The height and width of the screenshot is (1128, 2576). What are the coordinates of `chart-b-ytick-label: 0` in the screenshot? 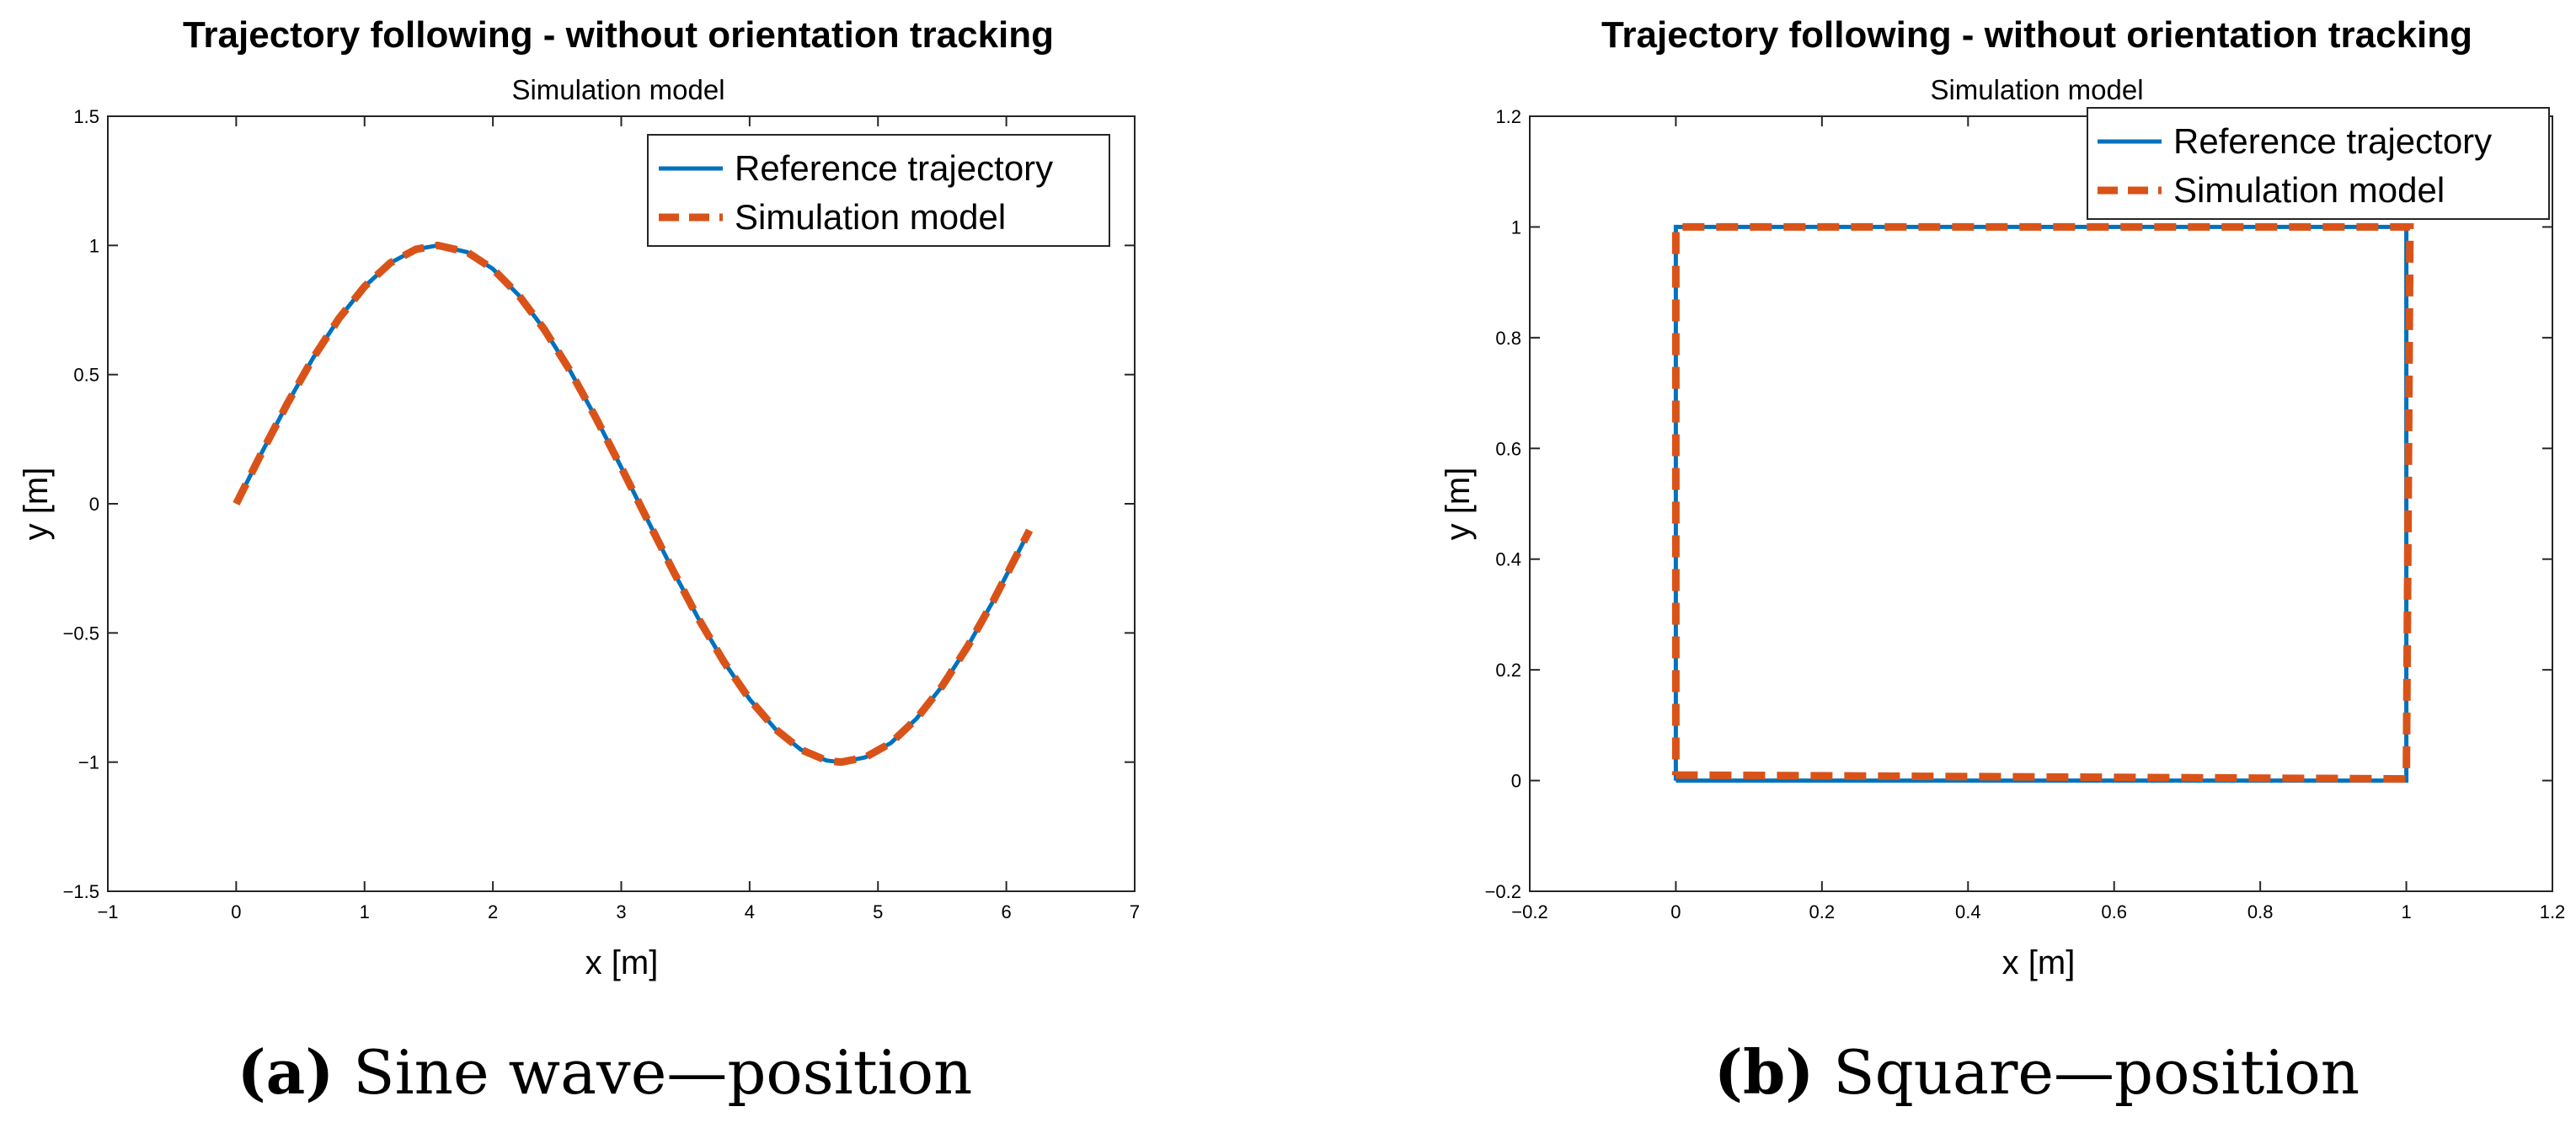 It's located at (1516, 781).